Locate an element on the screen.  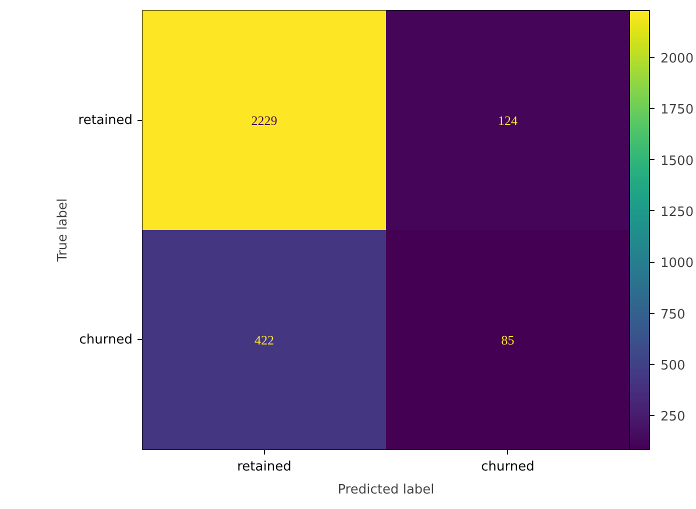
color-bar-label: 1250 is located at coordinates (677, 212).